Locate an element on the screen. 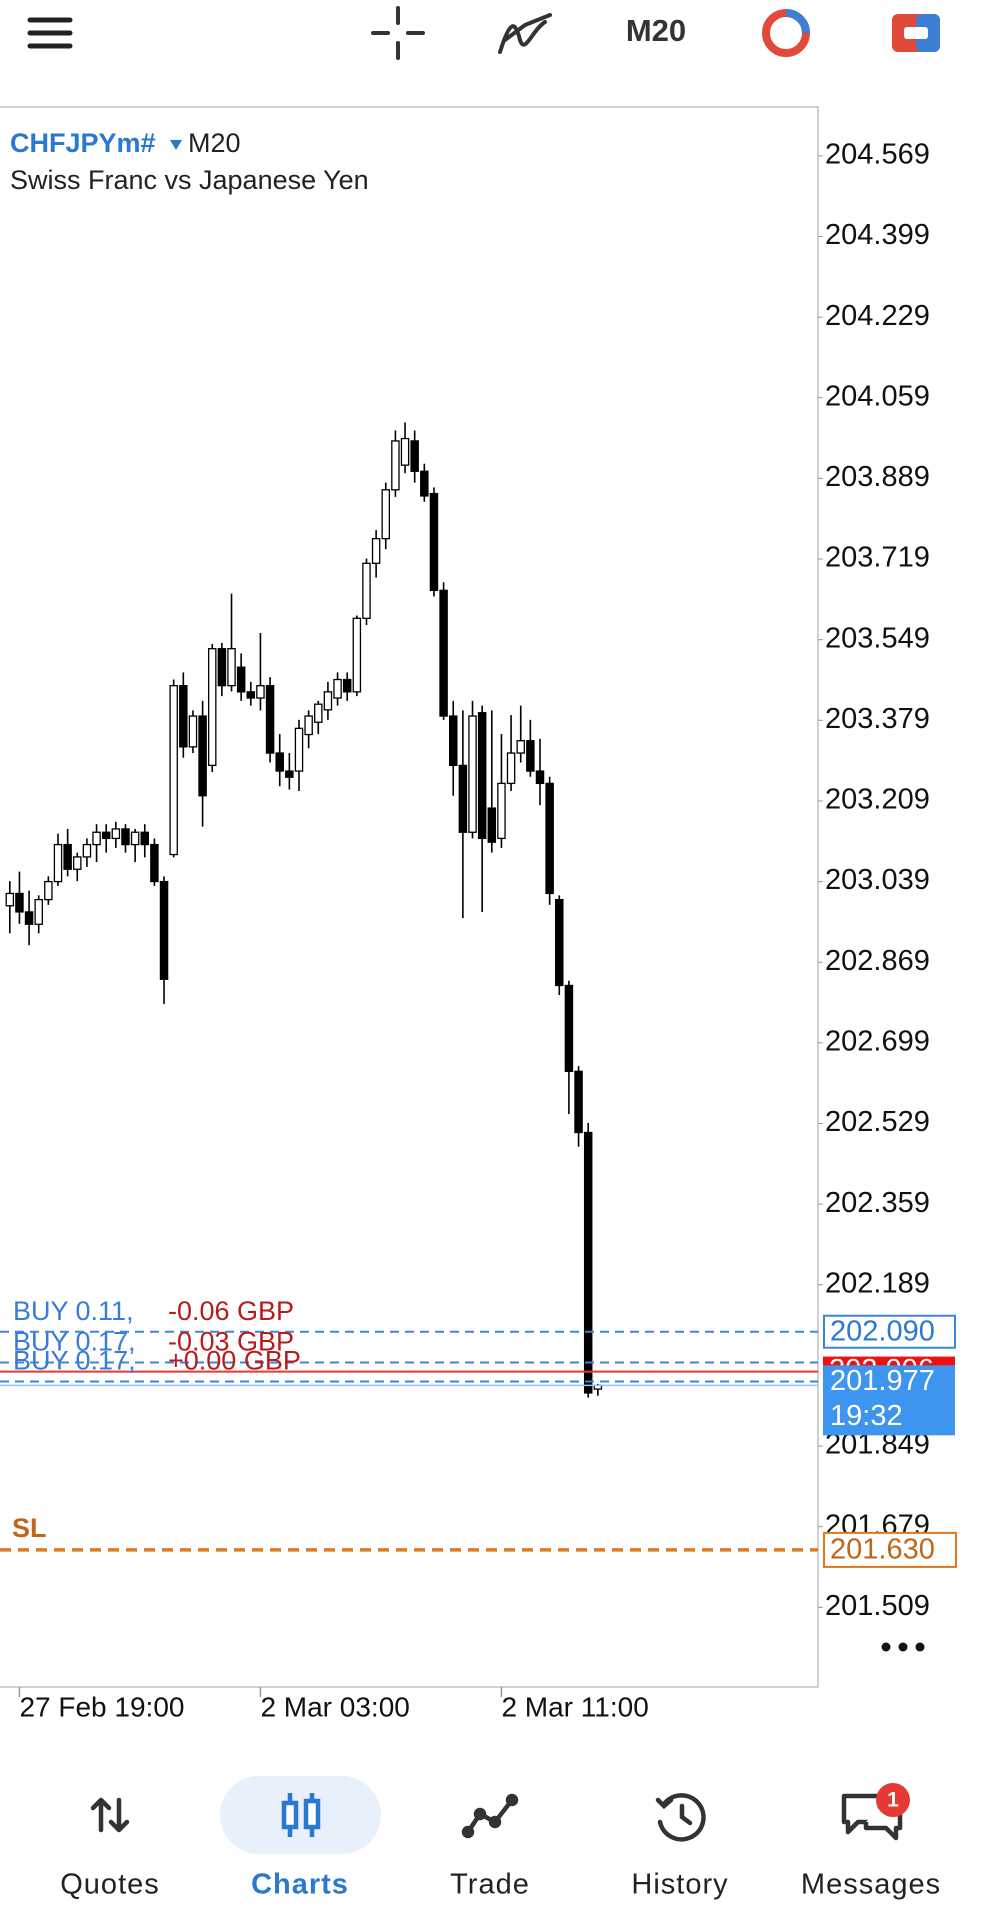  stop-loss-price: 201.630 is located at coordinates (882, 1550).